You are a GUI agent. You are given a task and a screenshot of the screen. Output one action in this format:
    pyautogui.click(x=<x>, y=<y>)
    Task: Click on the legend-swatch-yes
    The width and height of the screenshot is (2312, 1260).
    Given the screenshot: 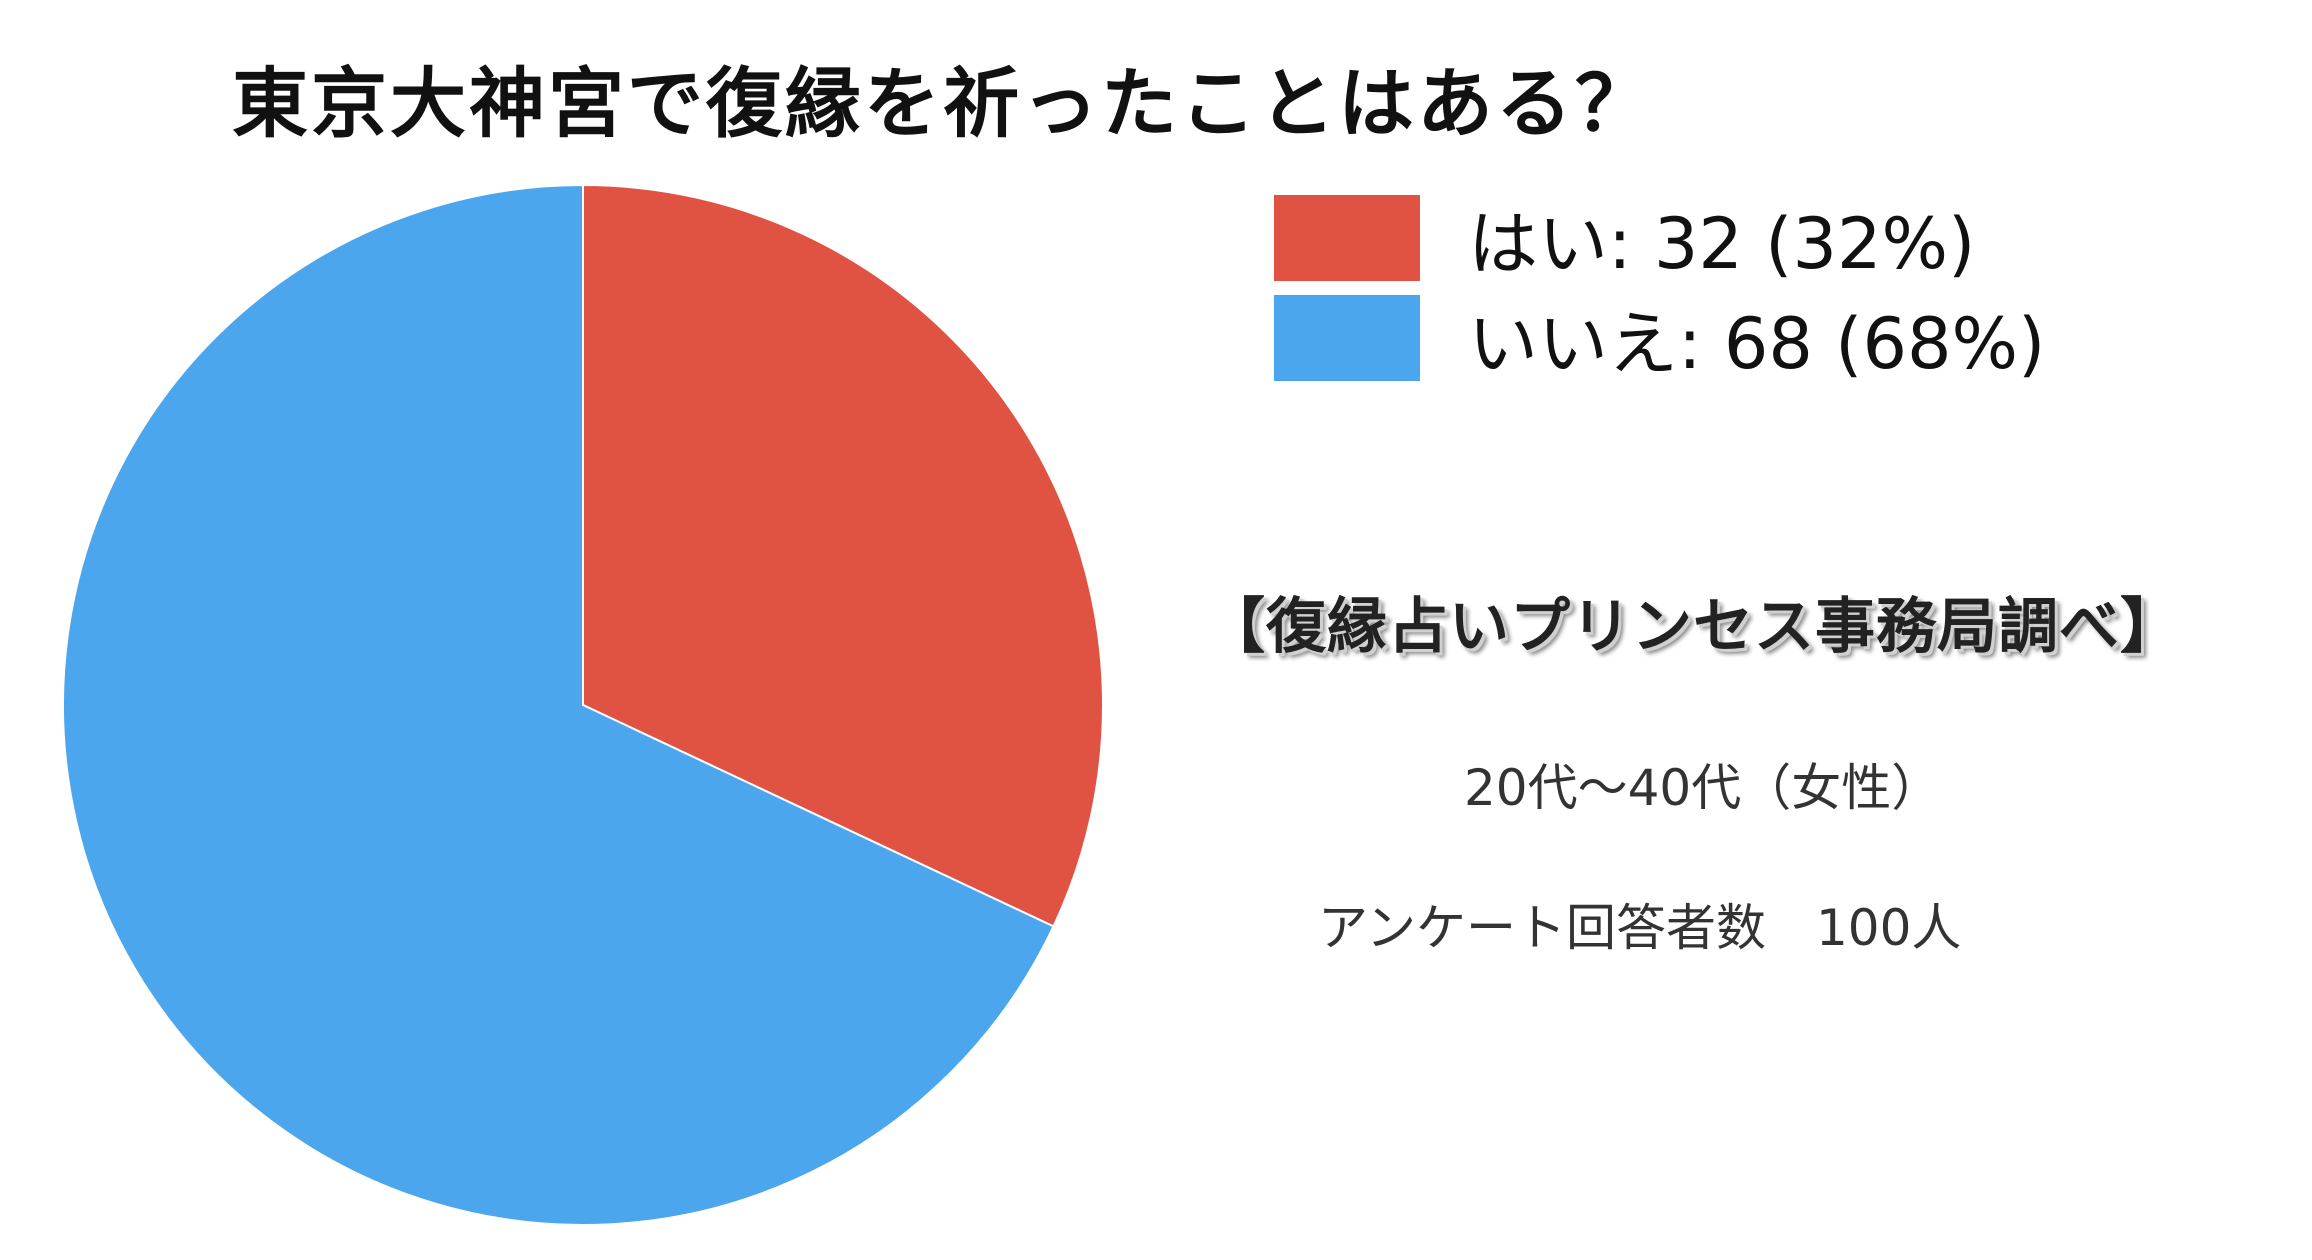 What is the action you would take?
    pyautogui.click(x=1347, y=238)
    